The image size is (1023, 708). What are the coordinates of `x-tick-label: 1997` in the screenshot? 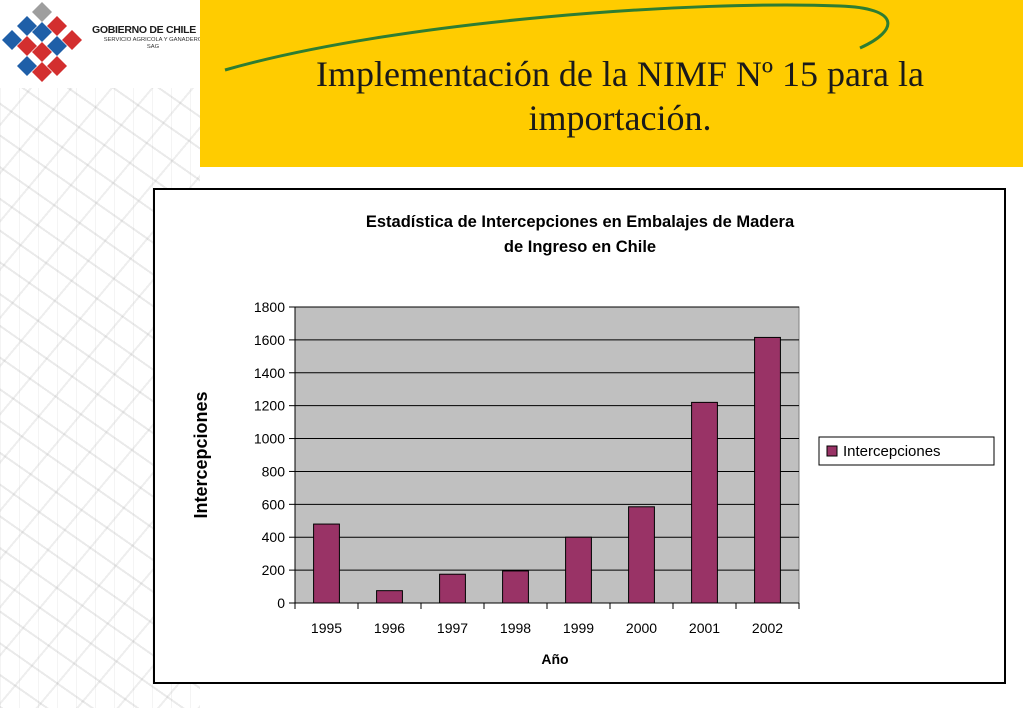 It's located at (452, 628).